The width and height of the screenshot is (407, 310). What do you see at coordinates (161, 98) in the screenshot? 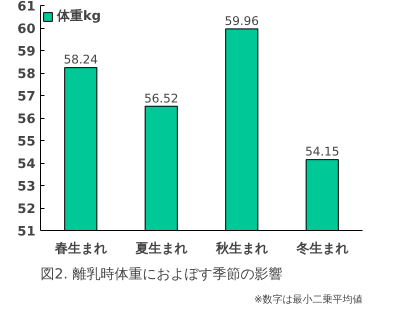
I see `data-label: 56.52` at bounding box center [161, 98].